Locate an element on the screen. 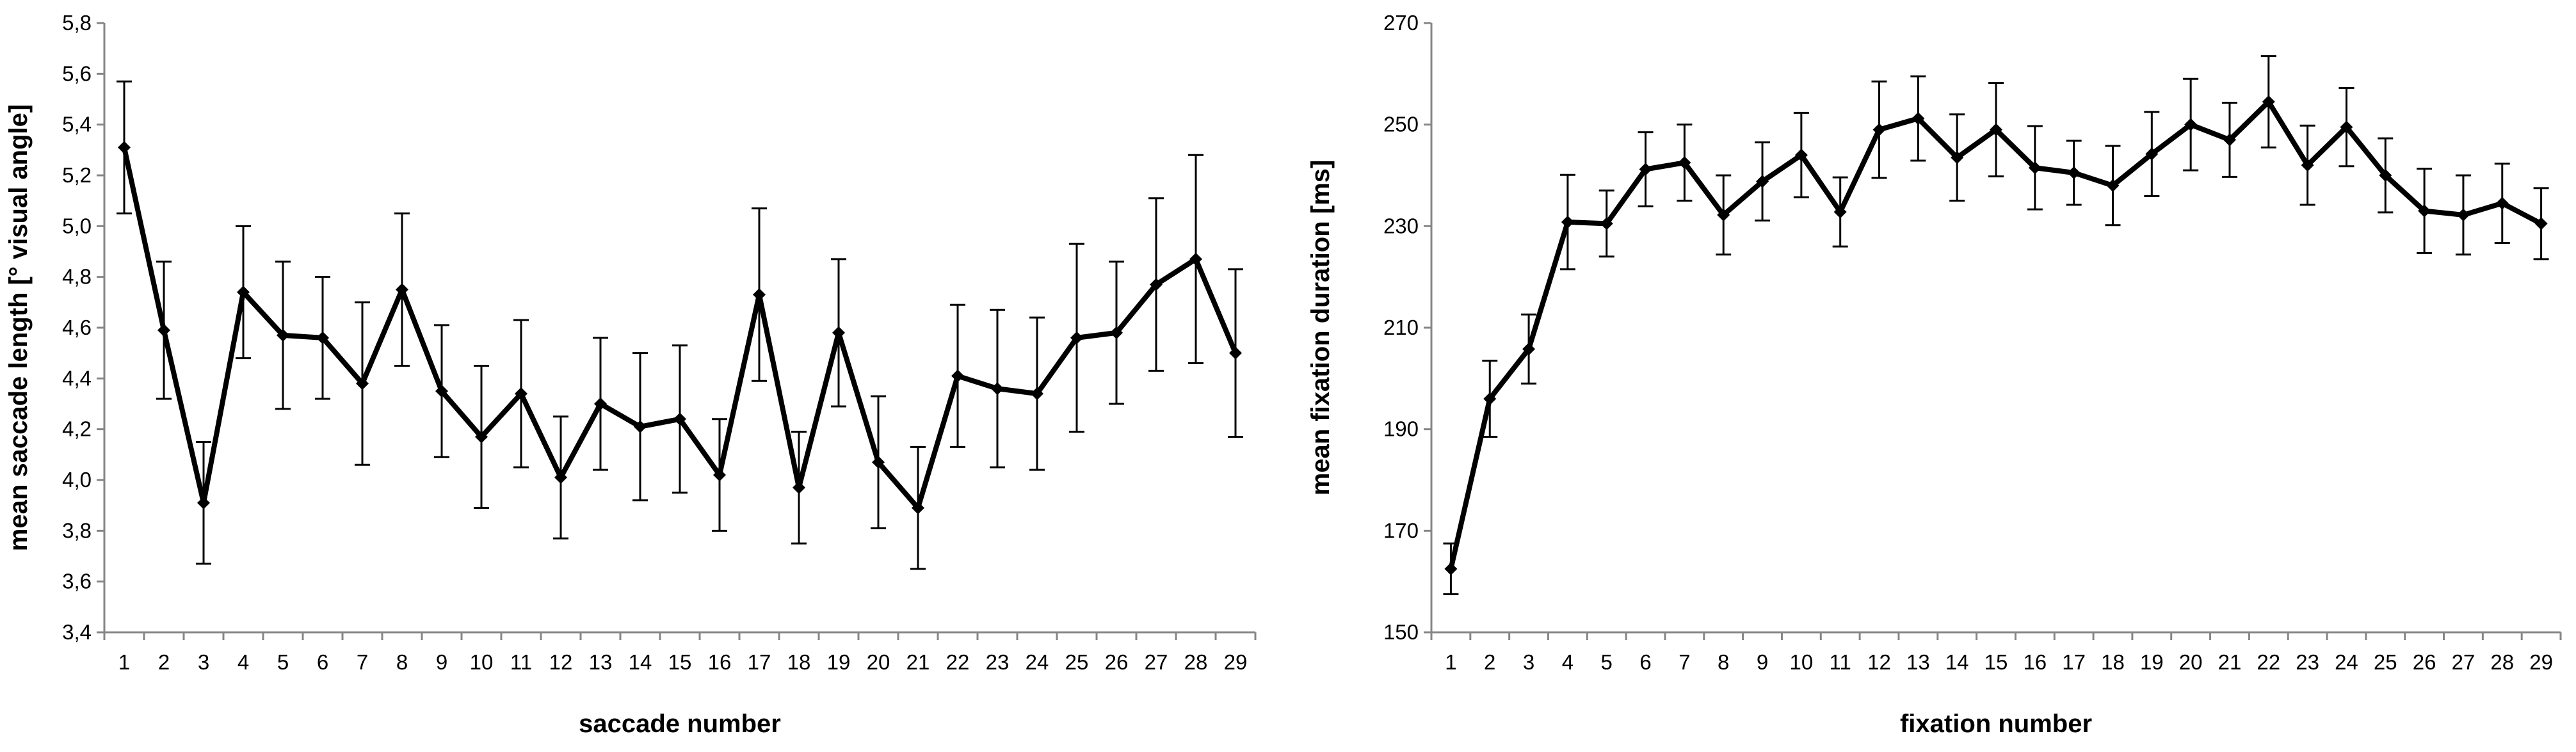 The height and width of the screenshot is (752, 2576). chart1-x-tick-label: 1 is located at coordinates (124, 662).